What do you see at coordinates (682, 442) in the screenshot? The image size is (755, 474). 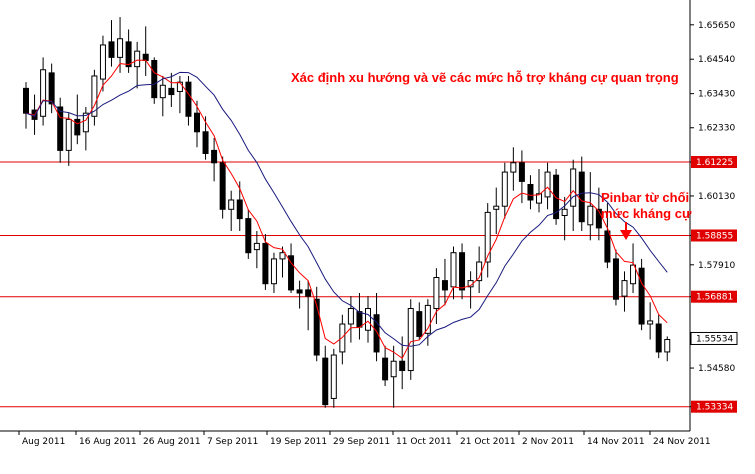 I see `x-tick-label: 24 Nov 2011` at bounding box center [682, 442].